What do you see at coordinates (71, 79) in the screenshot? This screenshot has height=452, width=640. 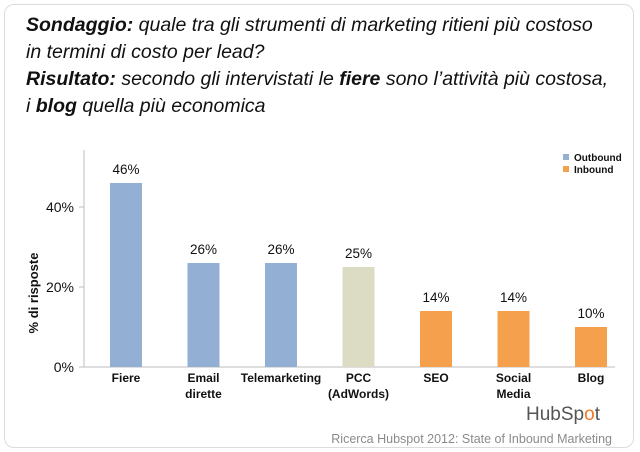 I see `result-label: Risultato:` at bounding box center [71, 79].